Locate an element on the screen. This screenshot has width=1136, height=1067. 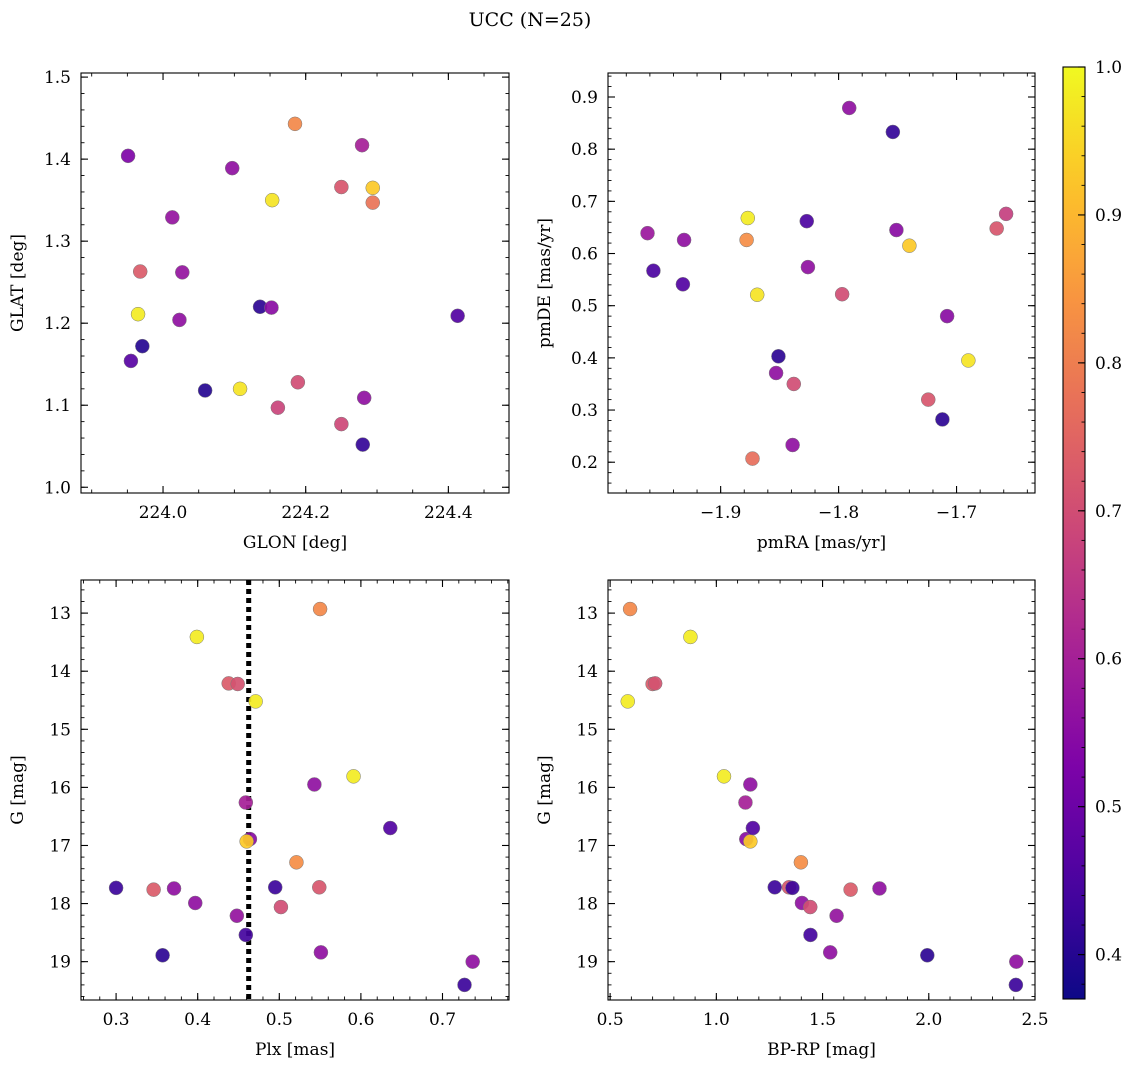
y-tick-label: 0.6 is located at coordinates (584, 255).